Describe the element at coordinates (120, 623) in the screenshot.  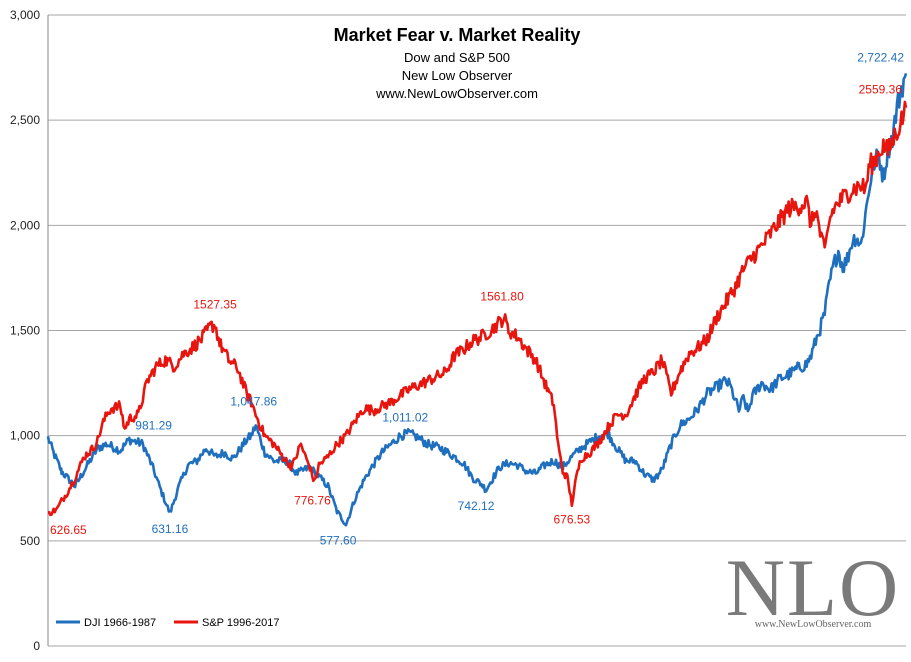
I see `legend-label-dji: DJI 1966-1987` at that location.